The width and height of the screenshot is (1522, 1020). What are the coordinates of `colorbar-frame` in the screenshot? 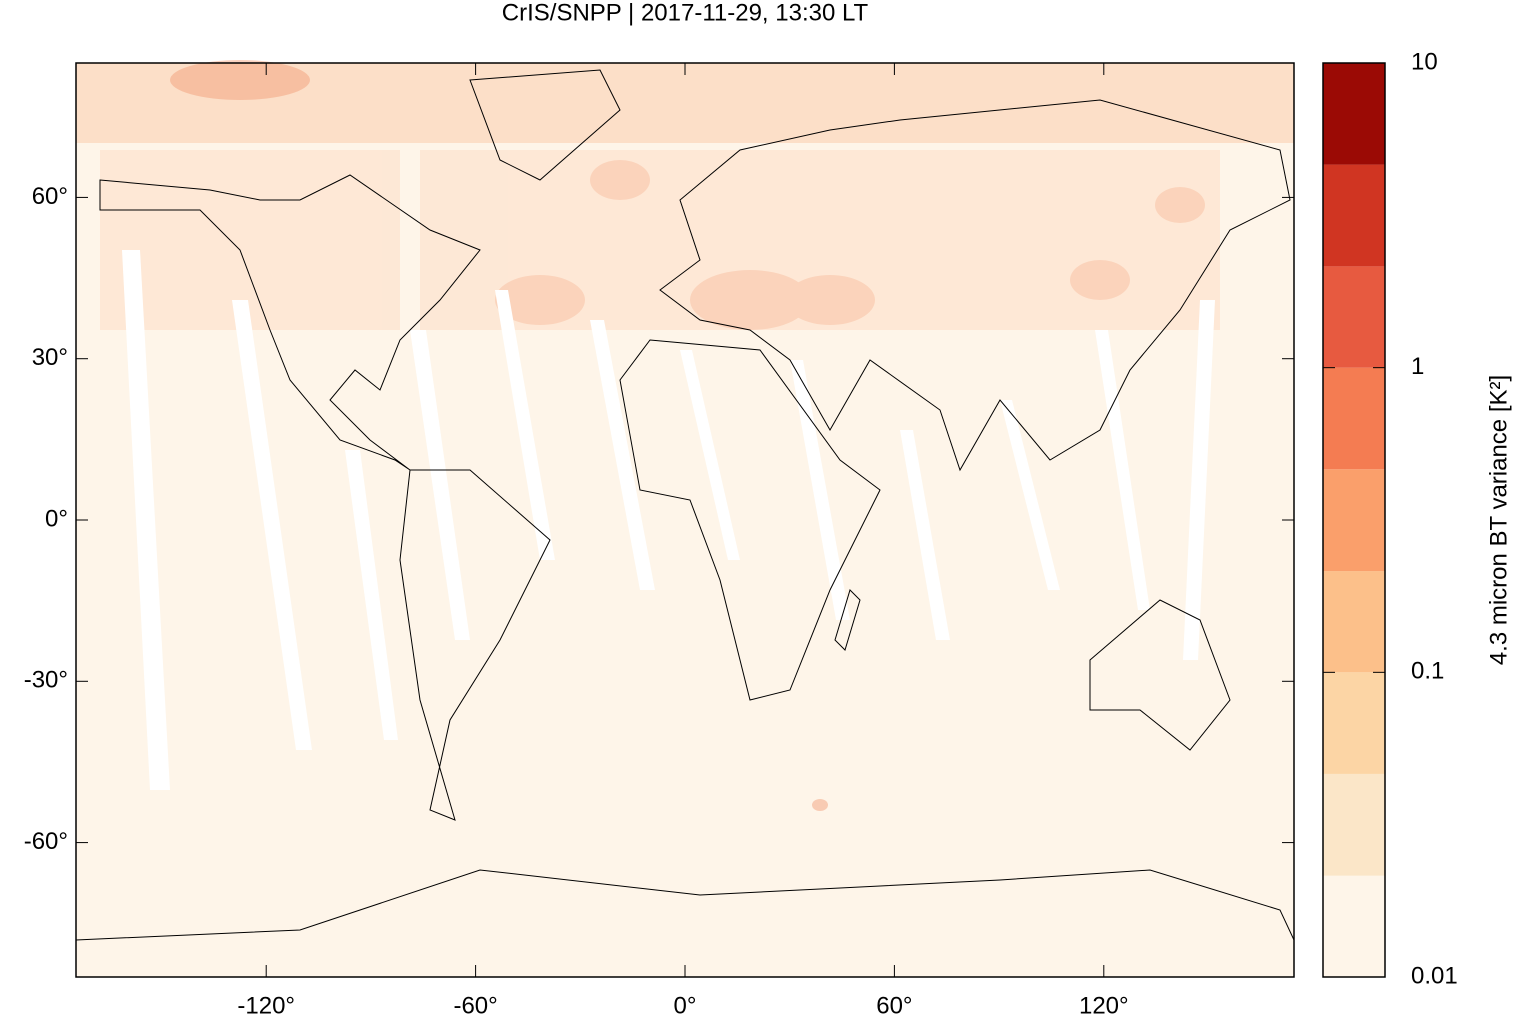 It's located at (1354, 520).